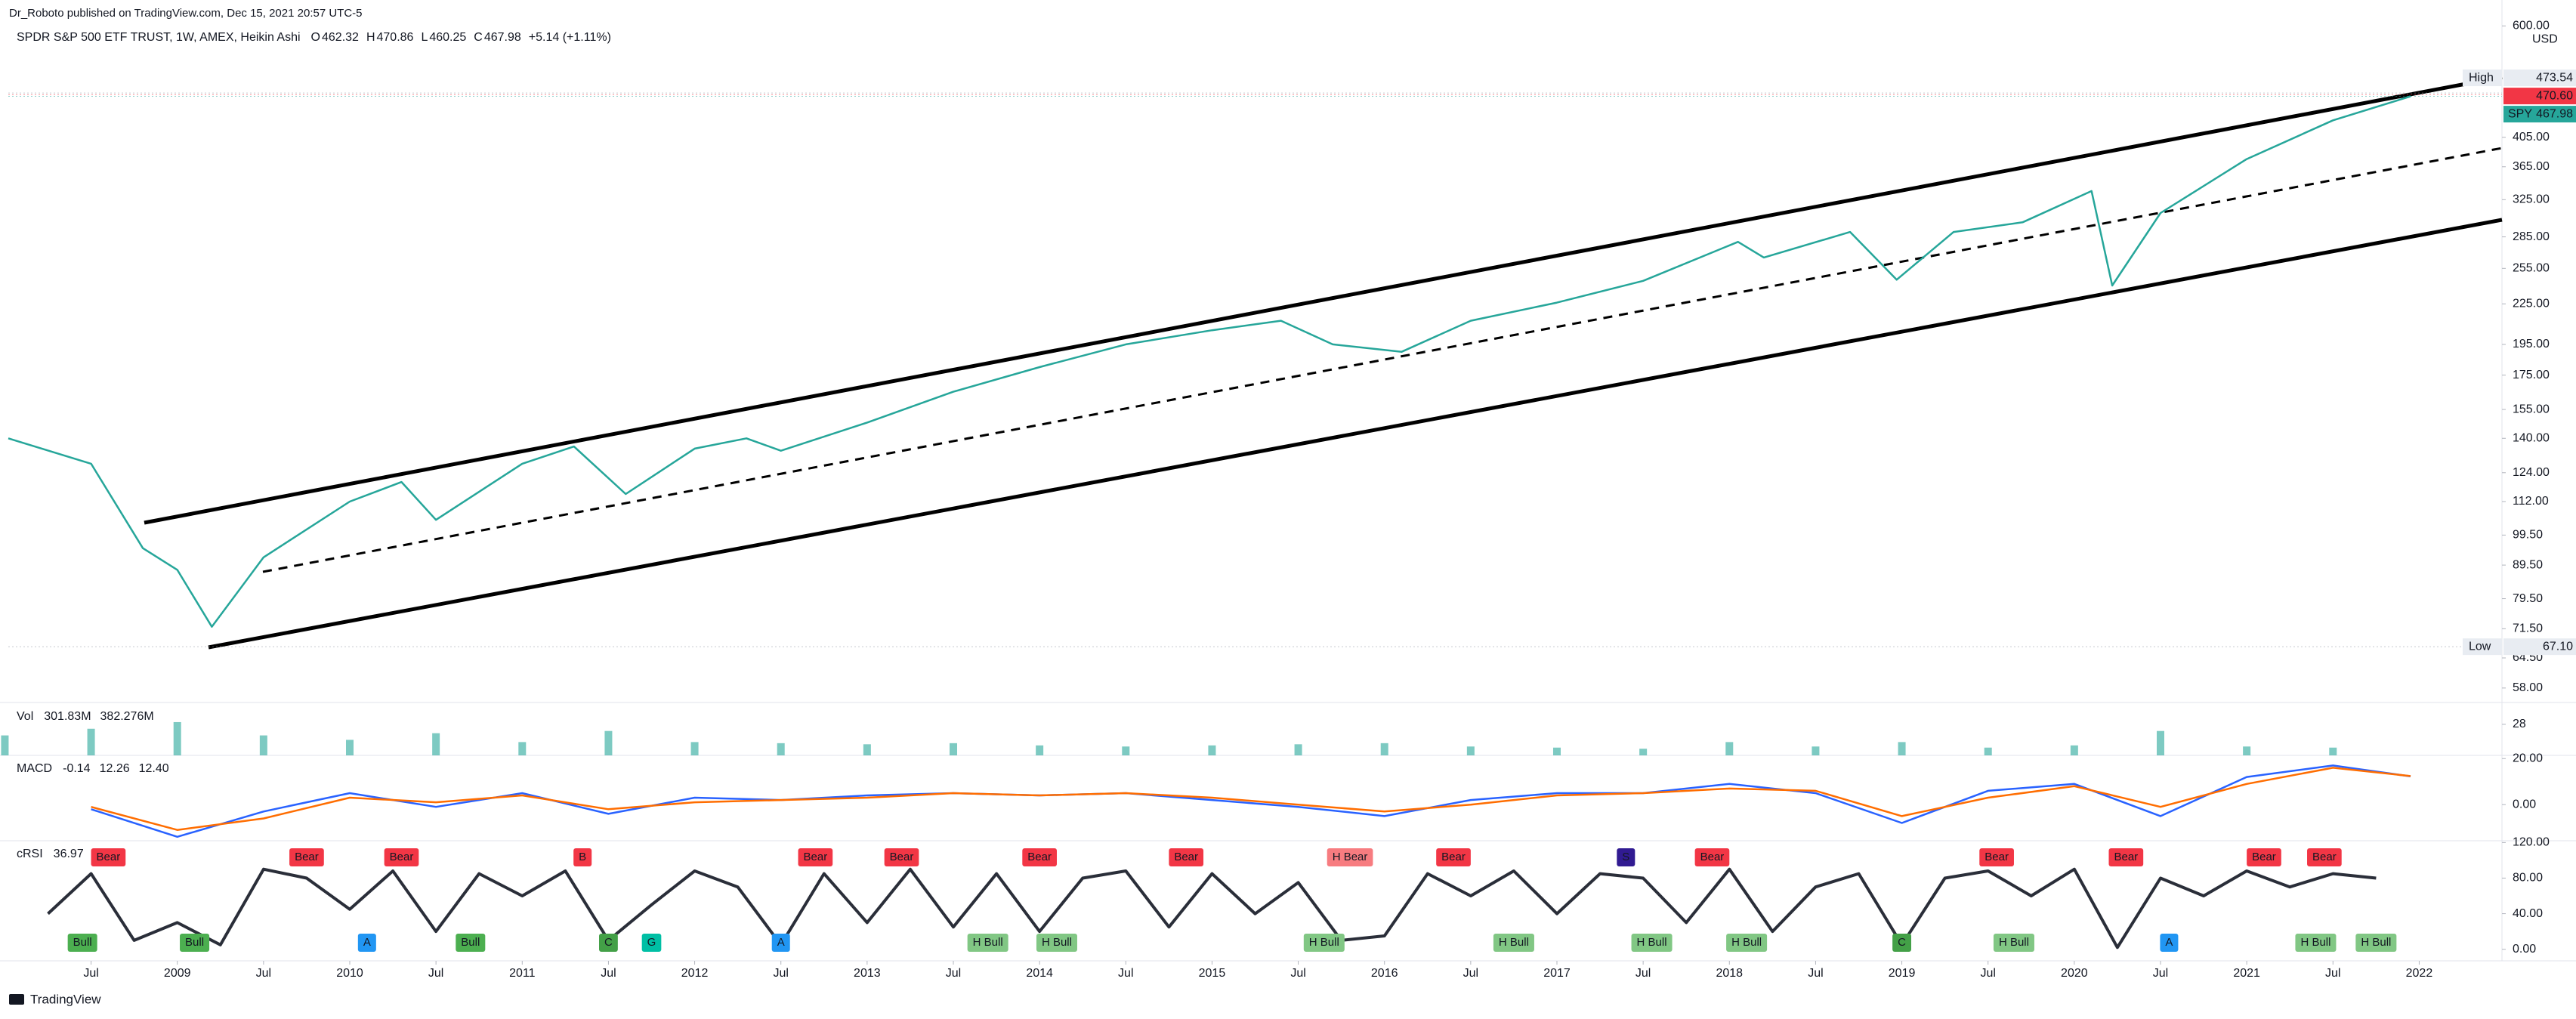 The width and height of the screenshot is (2576, 1019). Describe the element at coordinates (1212, 973) in the screenshot. I see `x-tick-label: 2015` at that location.